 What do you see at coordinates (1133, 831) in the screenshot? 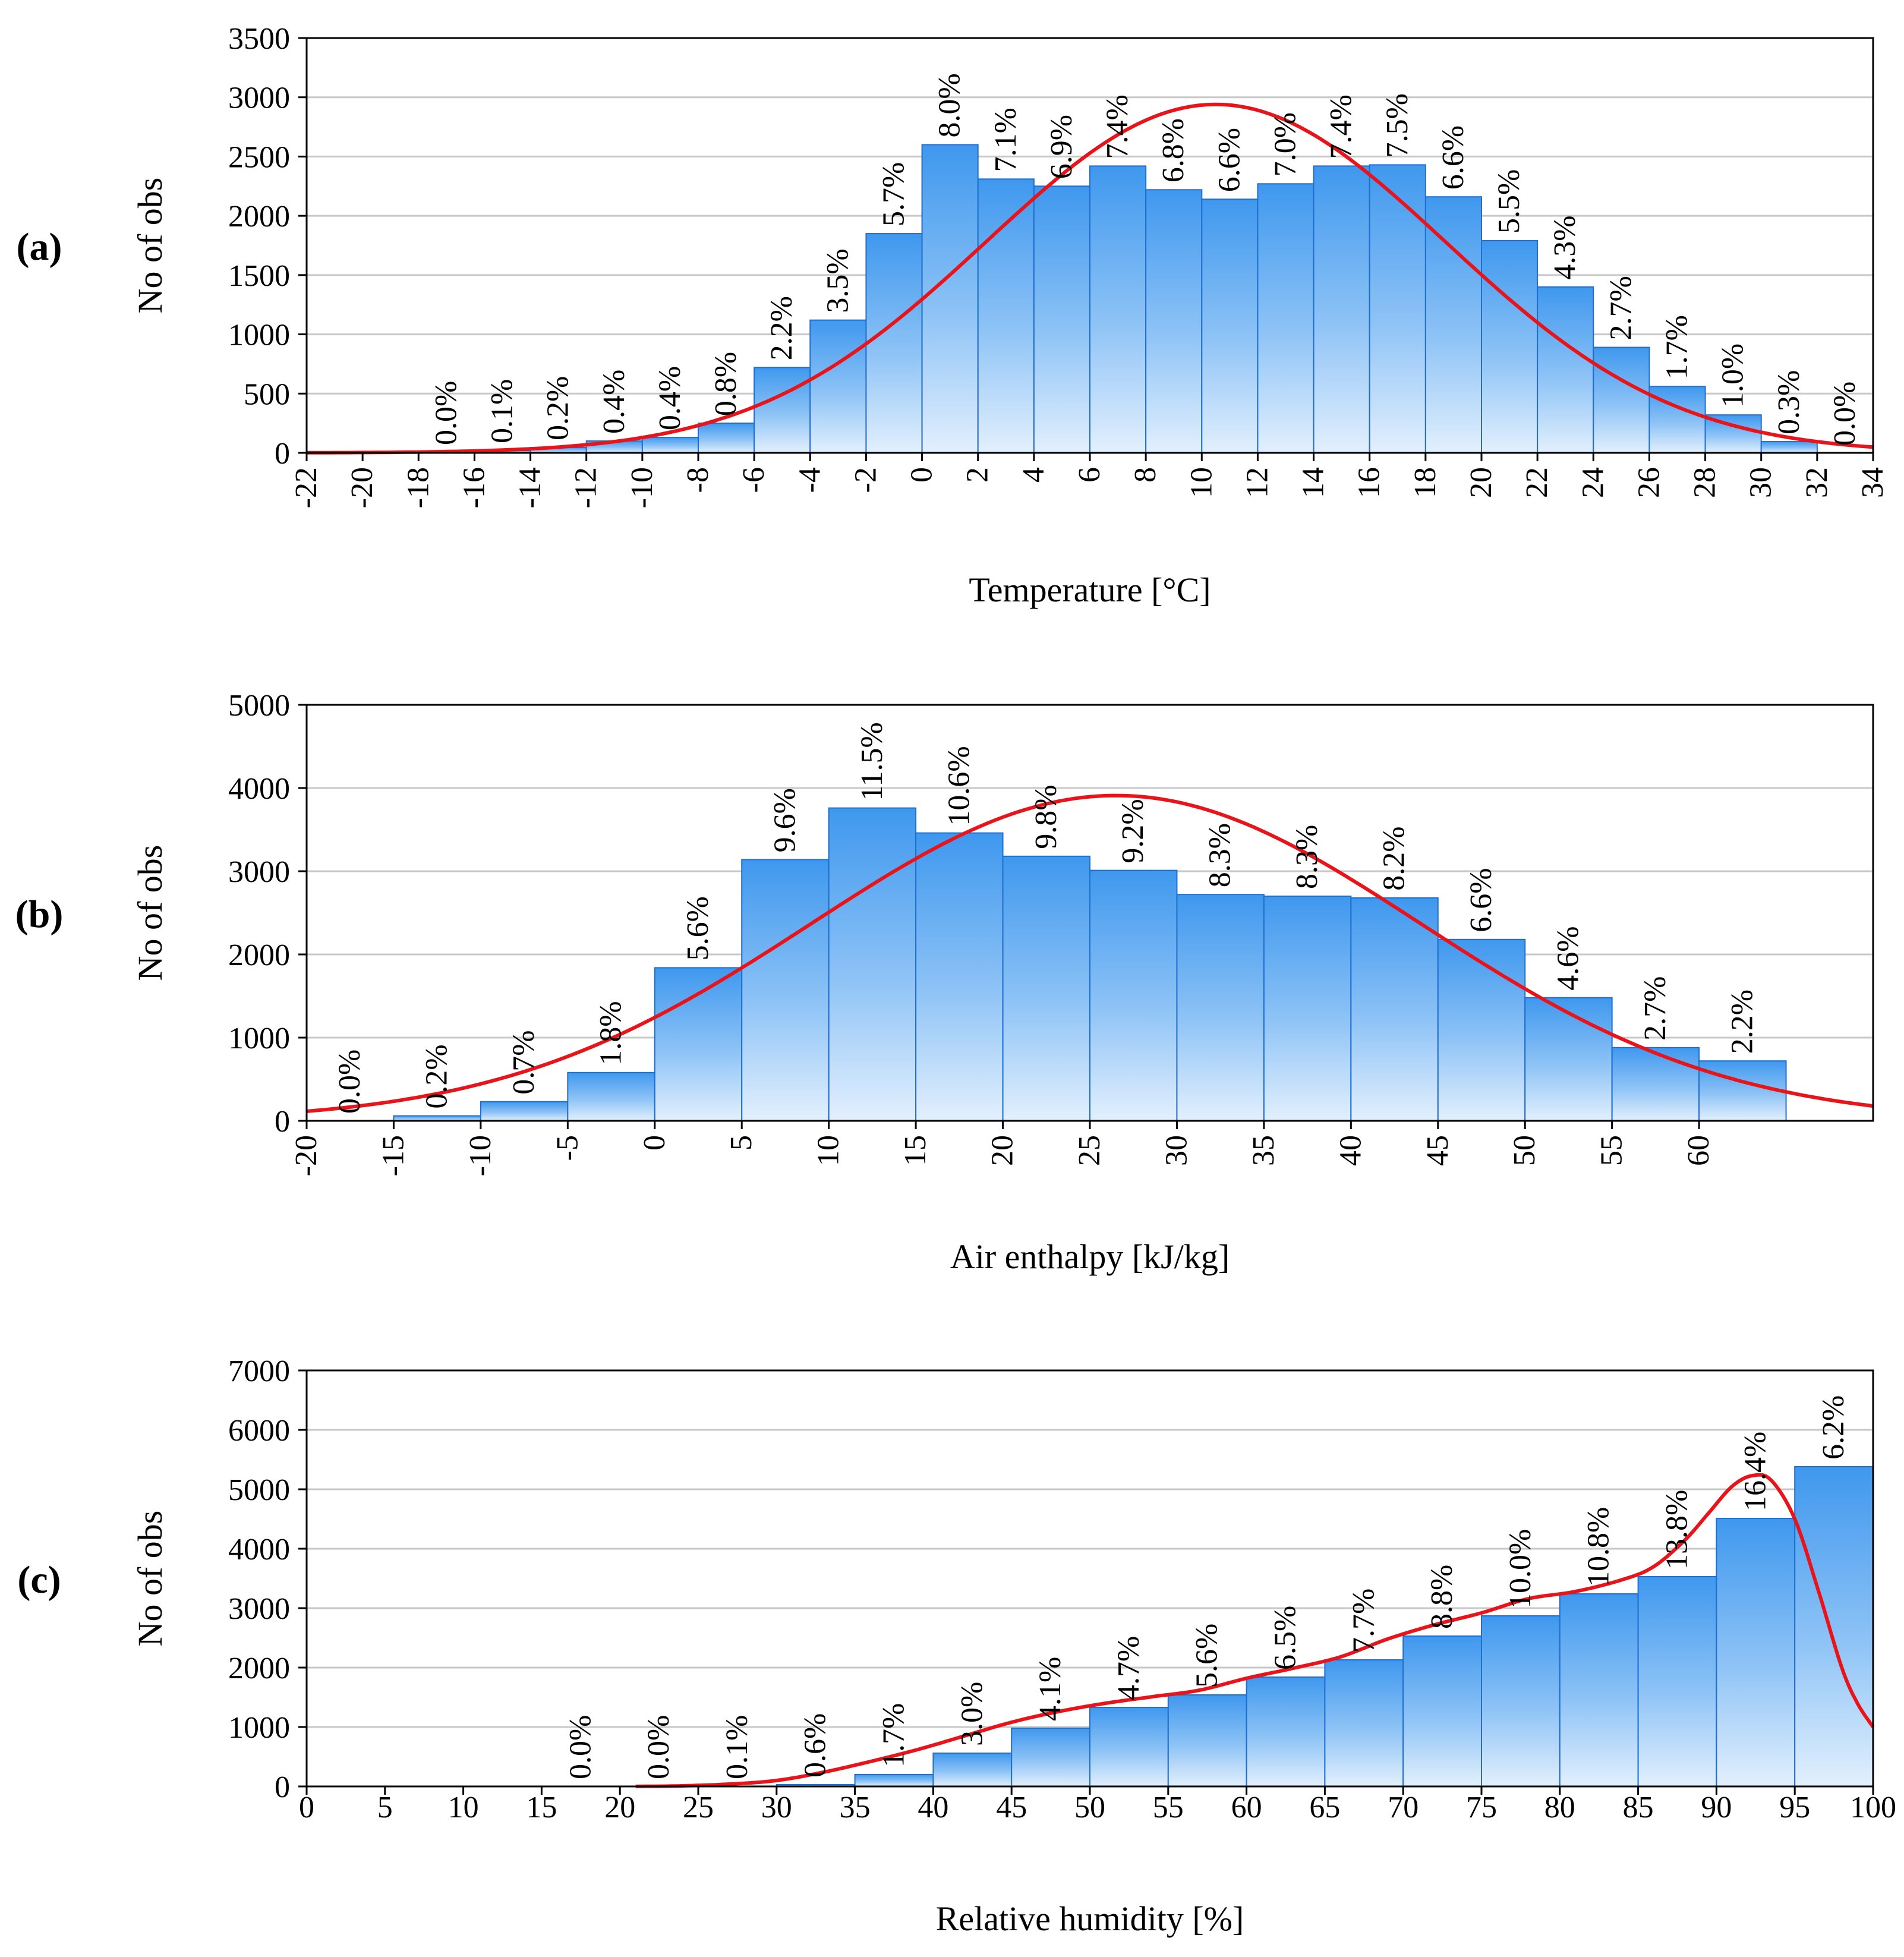
I see `bar-percent-label: 9.2%` at bounding box center [1133, 831].